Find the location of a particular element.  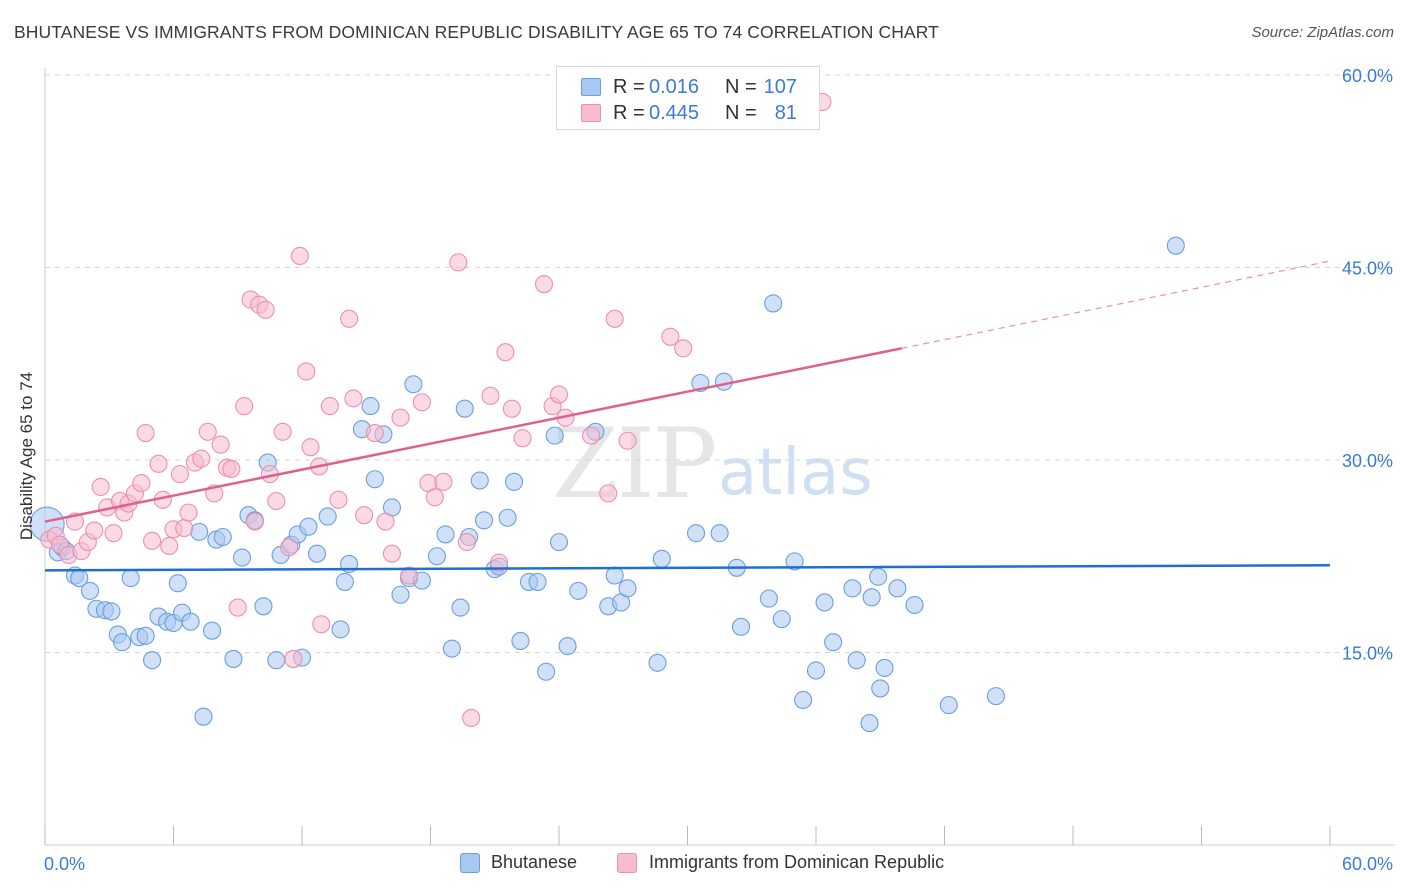

trendline-dominican is located at coordinates (473, 435).